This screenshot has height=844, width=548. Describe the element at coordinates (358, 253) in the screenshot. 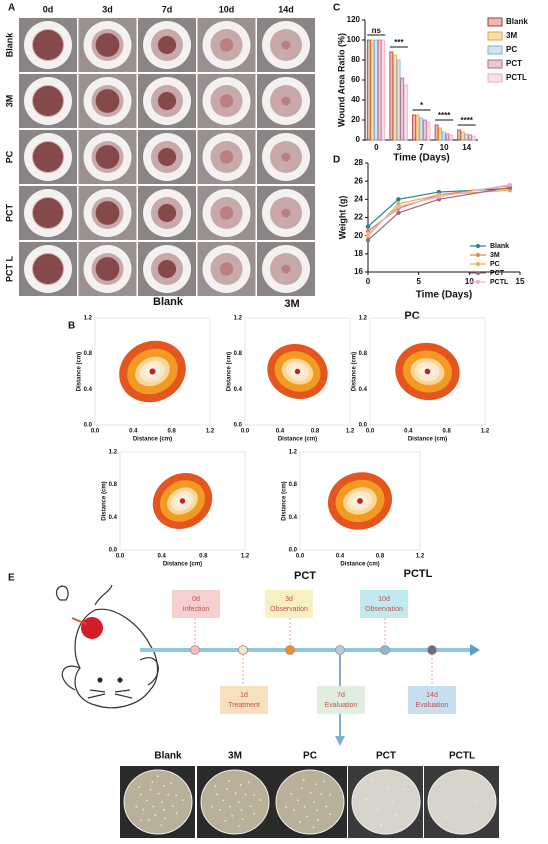

I see `y-tick-label: 18` at that location.